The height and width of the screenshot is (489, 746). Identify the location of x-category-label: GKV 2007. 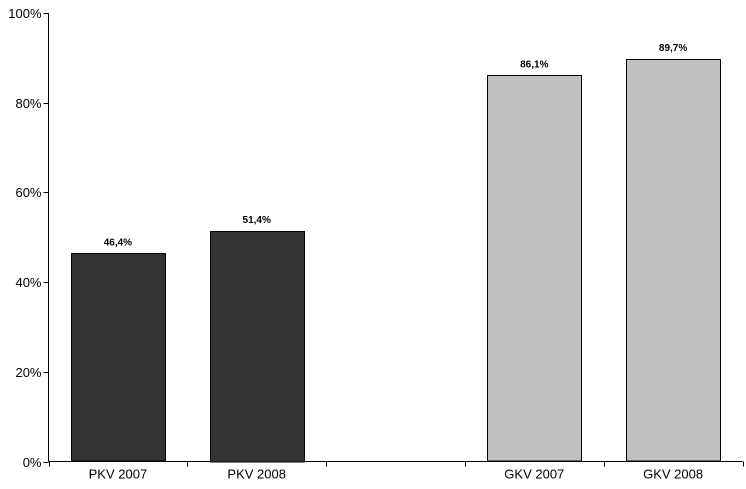
(534, 474).